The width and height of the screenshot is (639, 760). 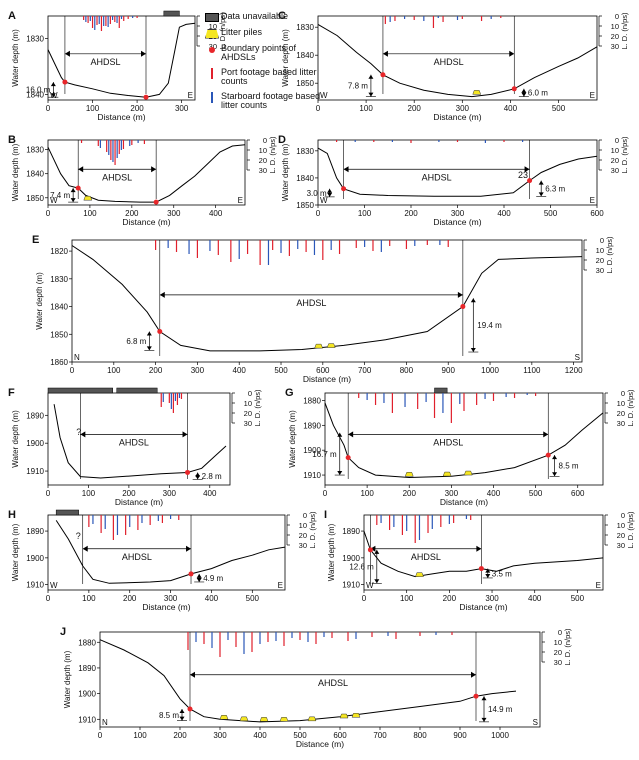 I want to click on height-label: 16.0 m, so click(x=38, y=90).